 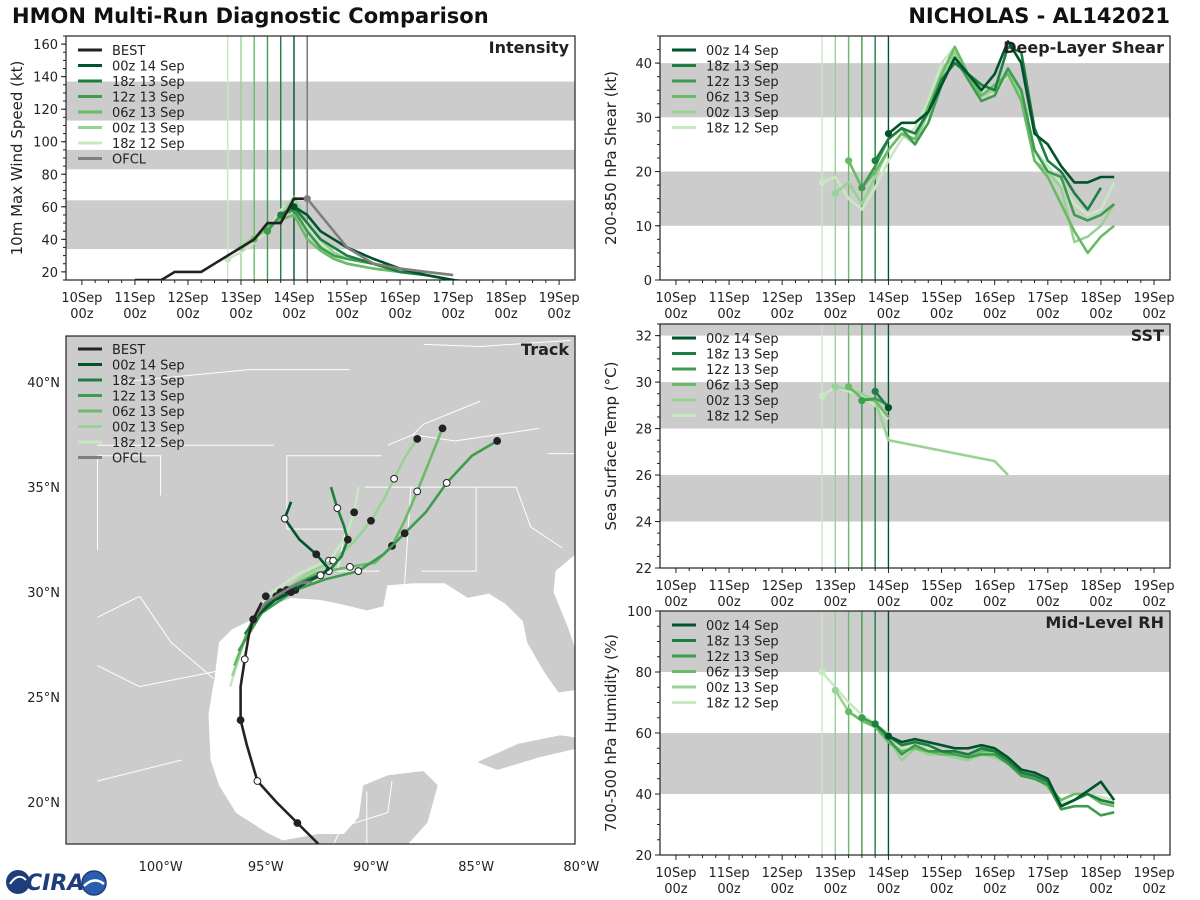 What do you see at coordinates (506, 298) in the screenshot?
I see `intensity-xtick-label-day: 18Sep` at bounding box center [506, 298].